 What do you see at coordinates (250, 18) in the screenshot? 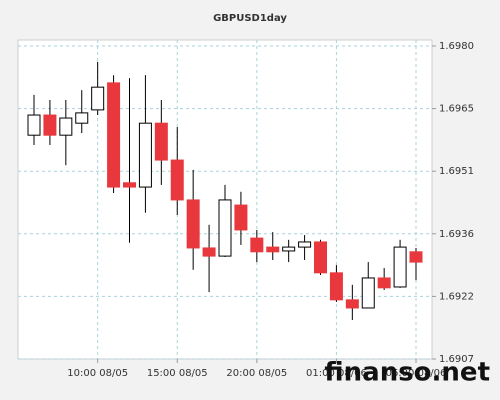
I see `chart-title: GBPUSD1day` at bounding box center [250, 18].